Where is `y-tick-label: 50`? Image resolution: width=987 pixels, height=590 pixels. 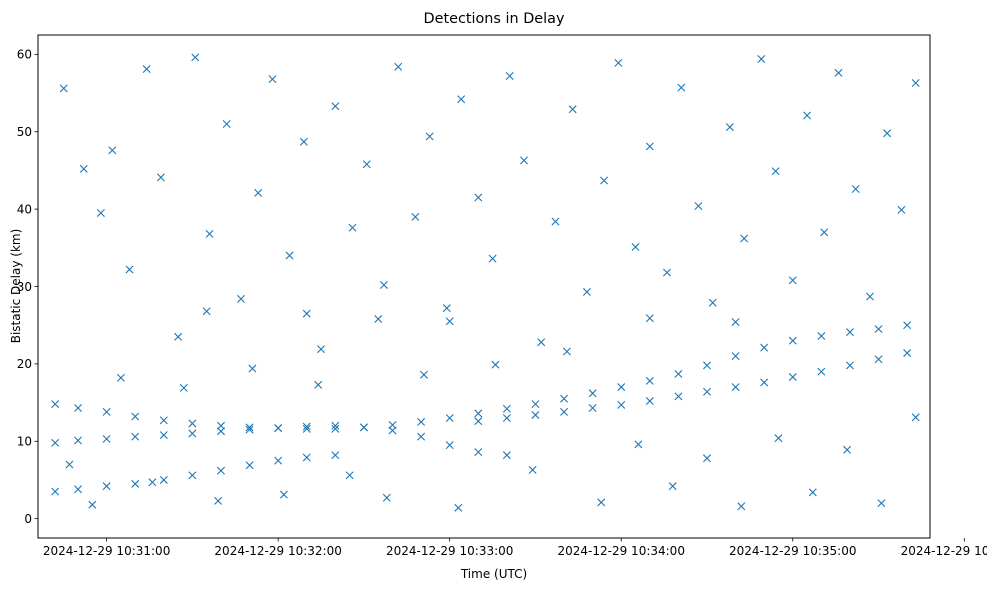
y-tick-label: 50 is located at coordinates (24, 132).